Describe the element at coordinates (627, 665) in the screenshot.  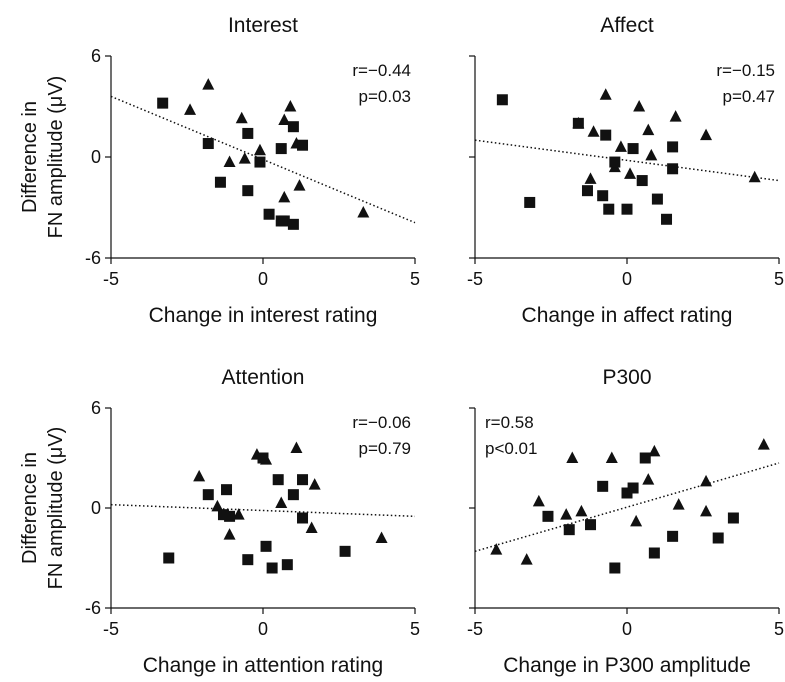
I see `x-axis-title: Change in P300 amplitude` at that location.